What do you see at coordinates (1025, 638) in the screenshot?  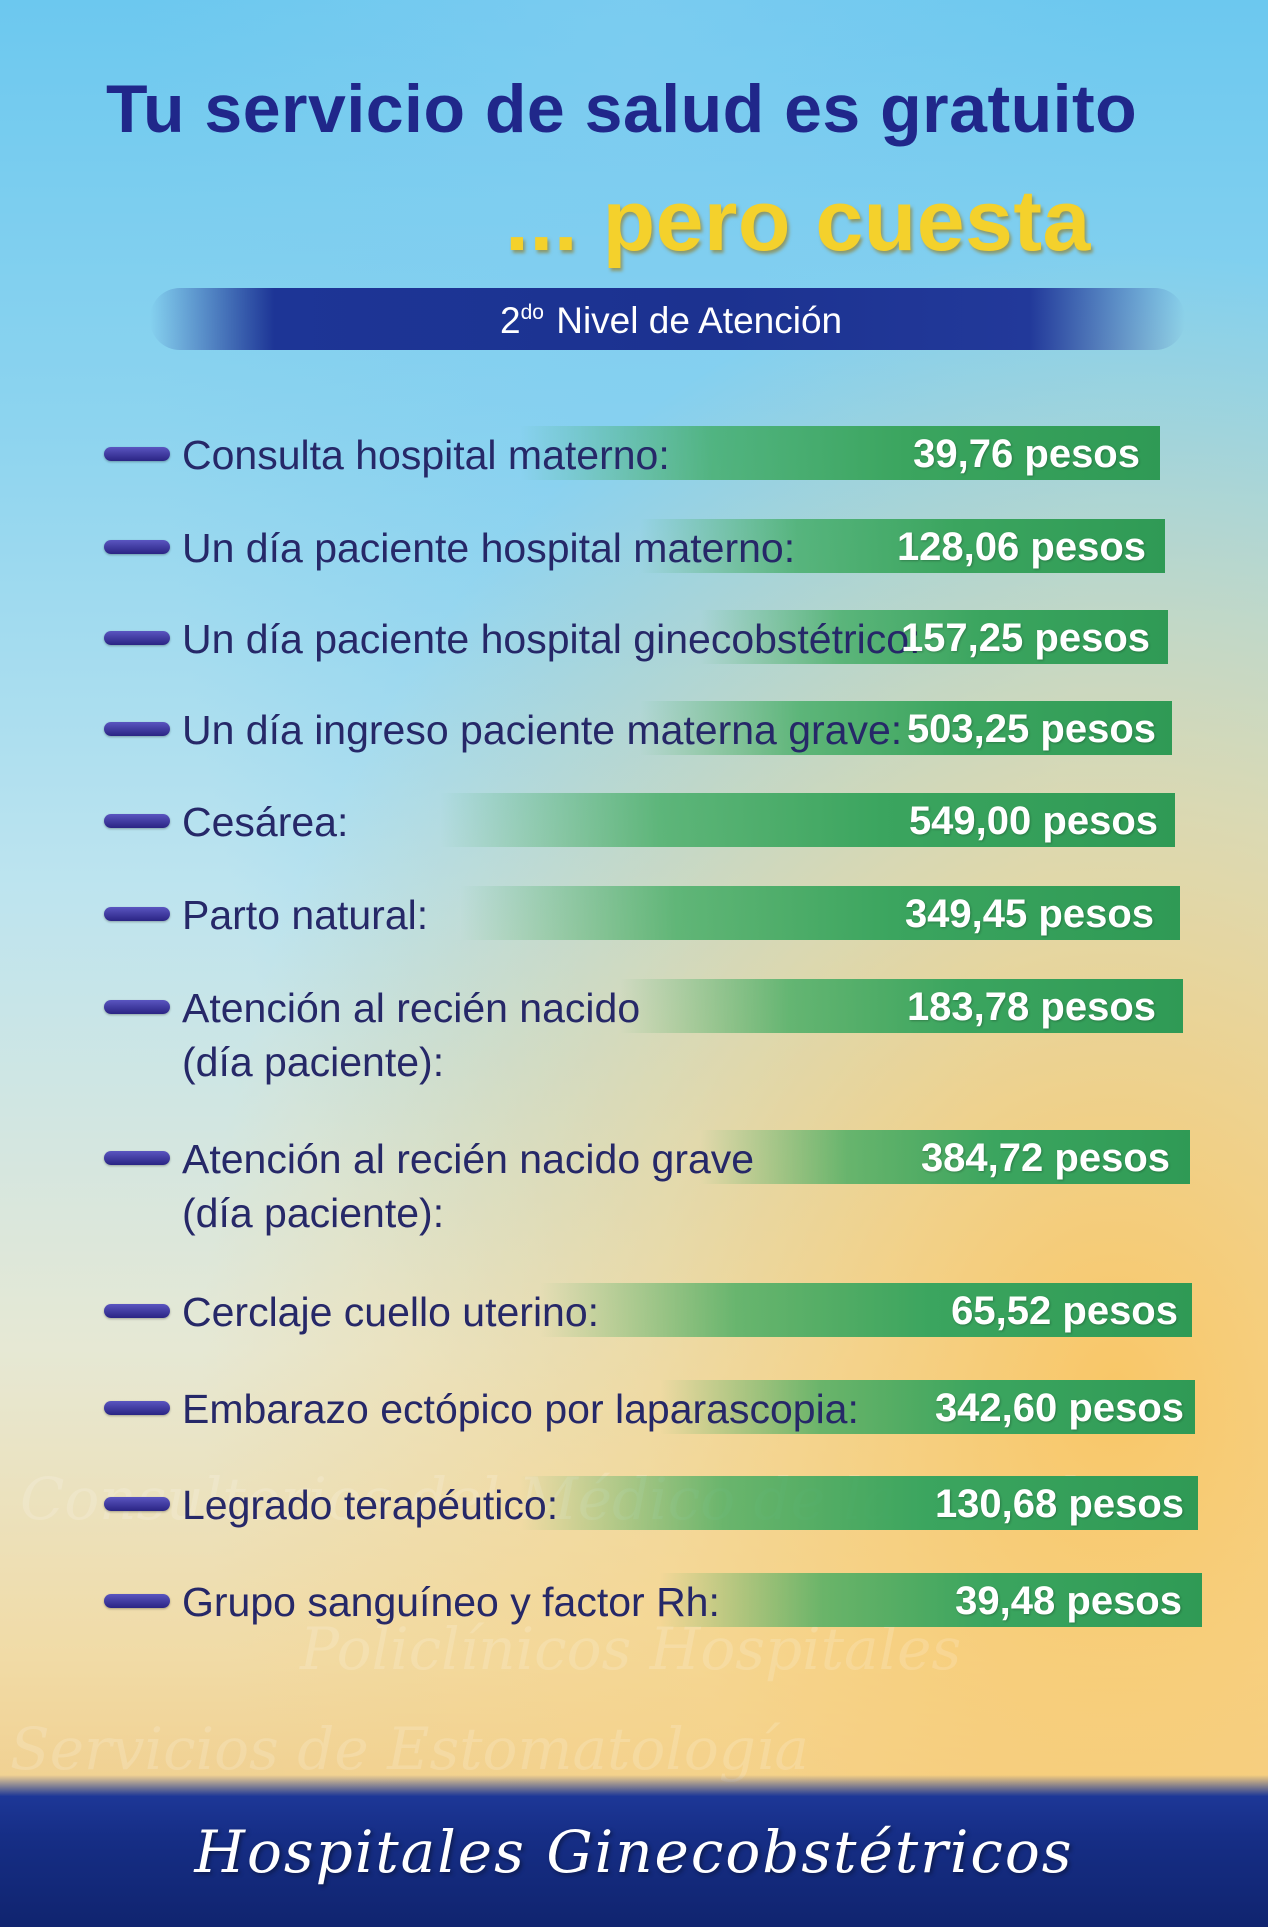 I see `row-price: 157,25 pesos` at bounding box center [1025, 638].